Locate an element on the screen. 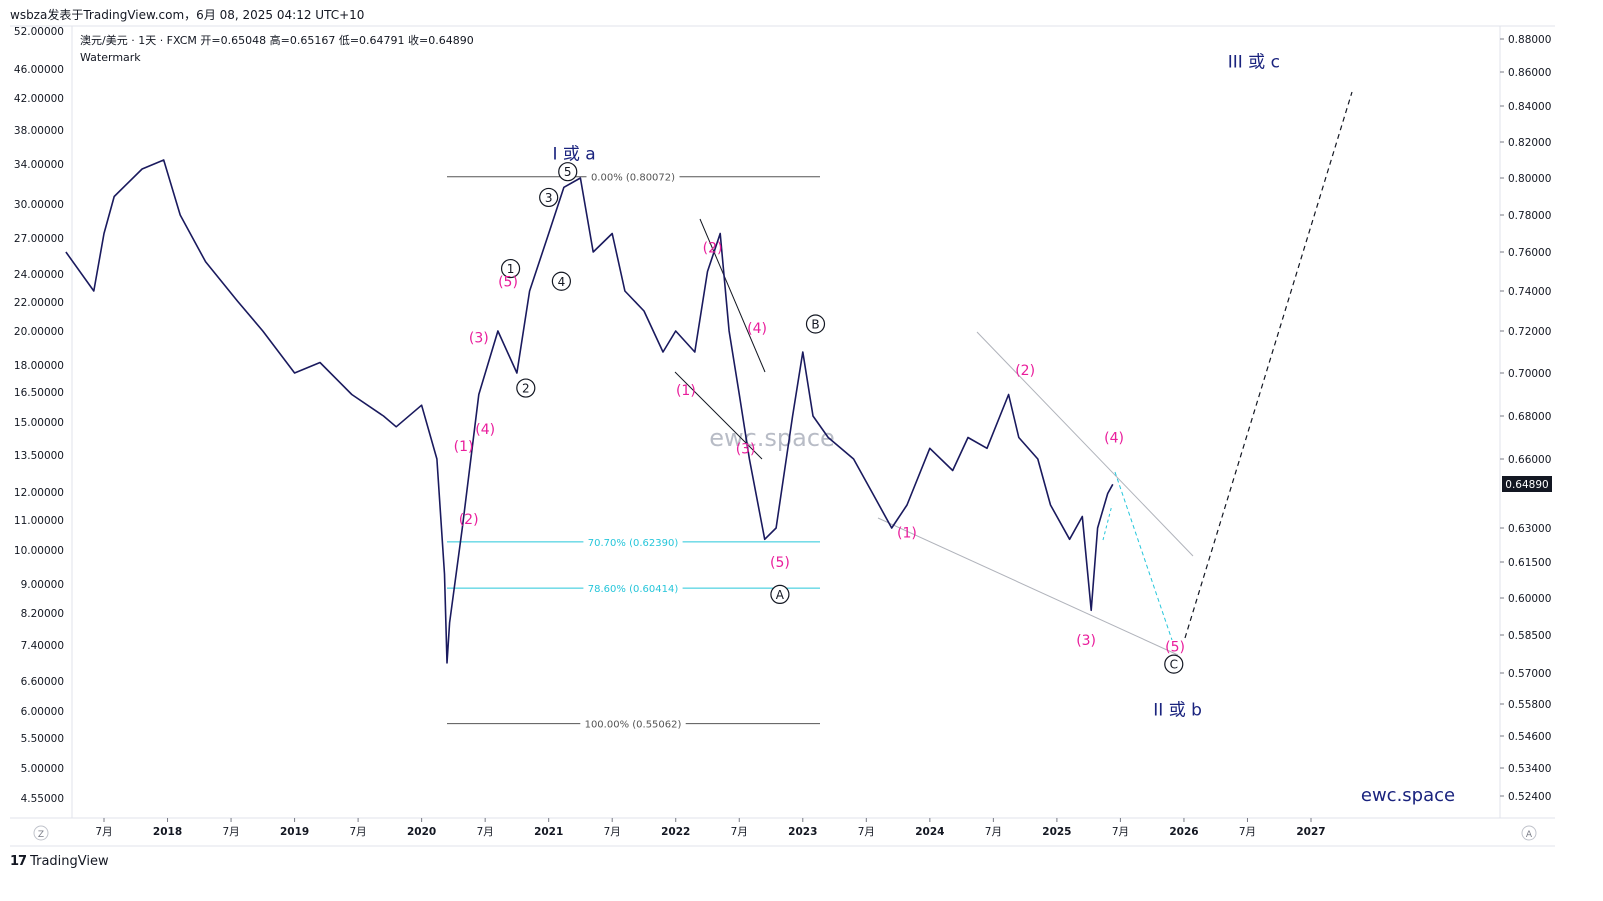 This screenshot has width=1603, height=901. time-axis-tick-label: 2018 is located at coordinates (167, 832).